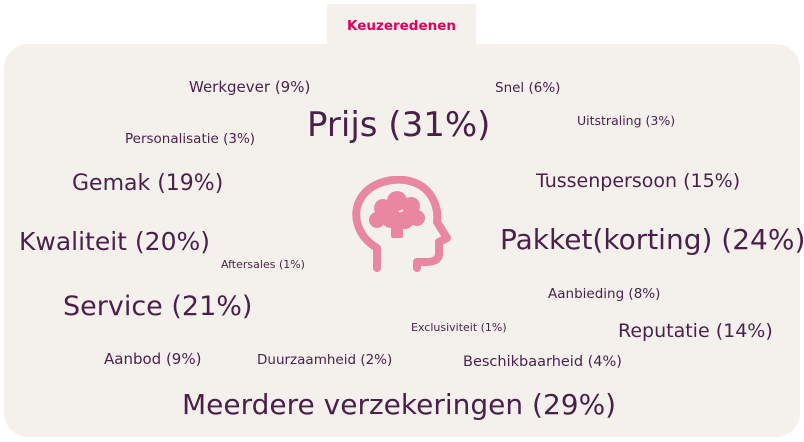 The image size is (804, 442). What do you see at coordinates (542, 362) in the screenshot?
I see `reason-beschikbaarheid: Beschikbaarheid (4%)` at bounding box center [542, 362].